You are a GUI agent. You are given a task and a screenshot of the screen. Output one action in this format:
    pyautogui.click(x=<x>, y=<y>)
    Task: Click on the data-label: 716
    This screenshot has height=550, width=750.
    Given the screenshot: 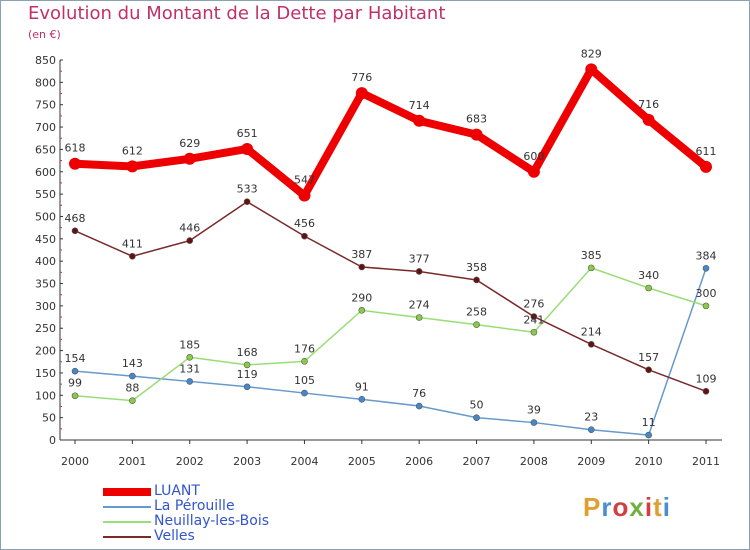 What is the action you would take?
    pyautogui.click(x=648, y=104)
    